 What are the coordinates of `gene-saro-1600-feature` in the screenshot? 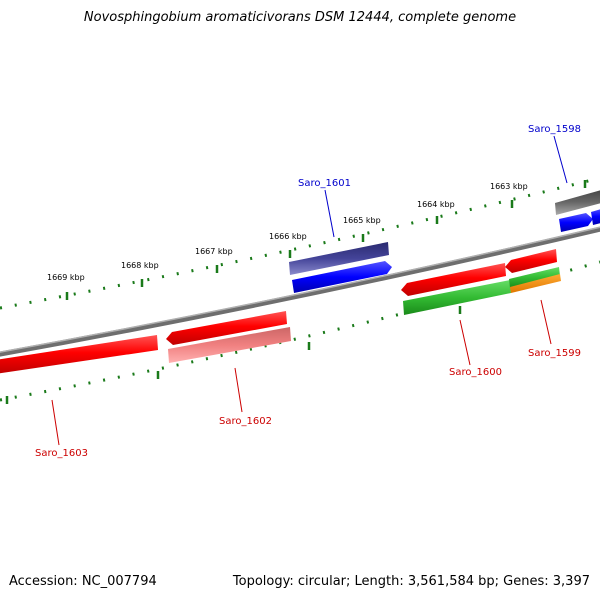 It's located at (457, 297).